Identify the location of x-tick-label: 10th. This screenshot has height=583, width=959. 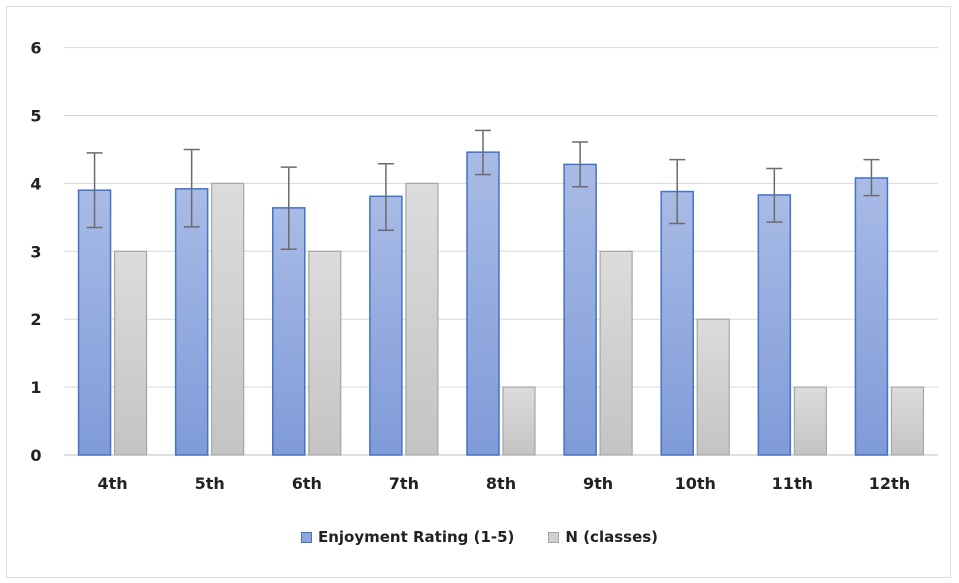
(695, 483).